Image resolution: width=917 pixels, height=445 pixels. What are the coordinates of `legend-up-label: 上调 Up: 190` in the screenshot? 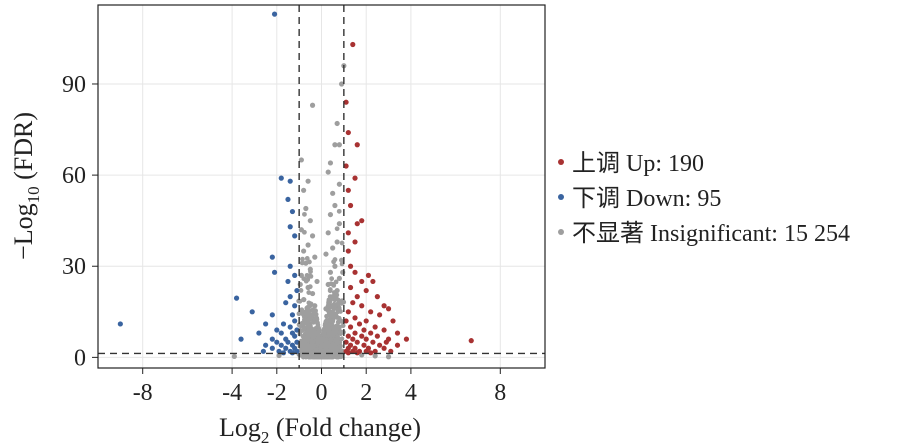 It's located at (638, 163).